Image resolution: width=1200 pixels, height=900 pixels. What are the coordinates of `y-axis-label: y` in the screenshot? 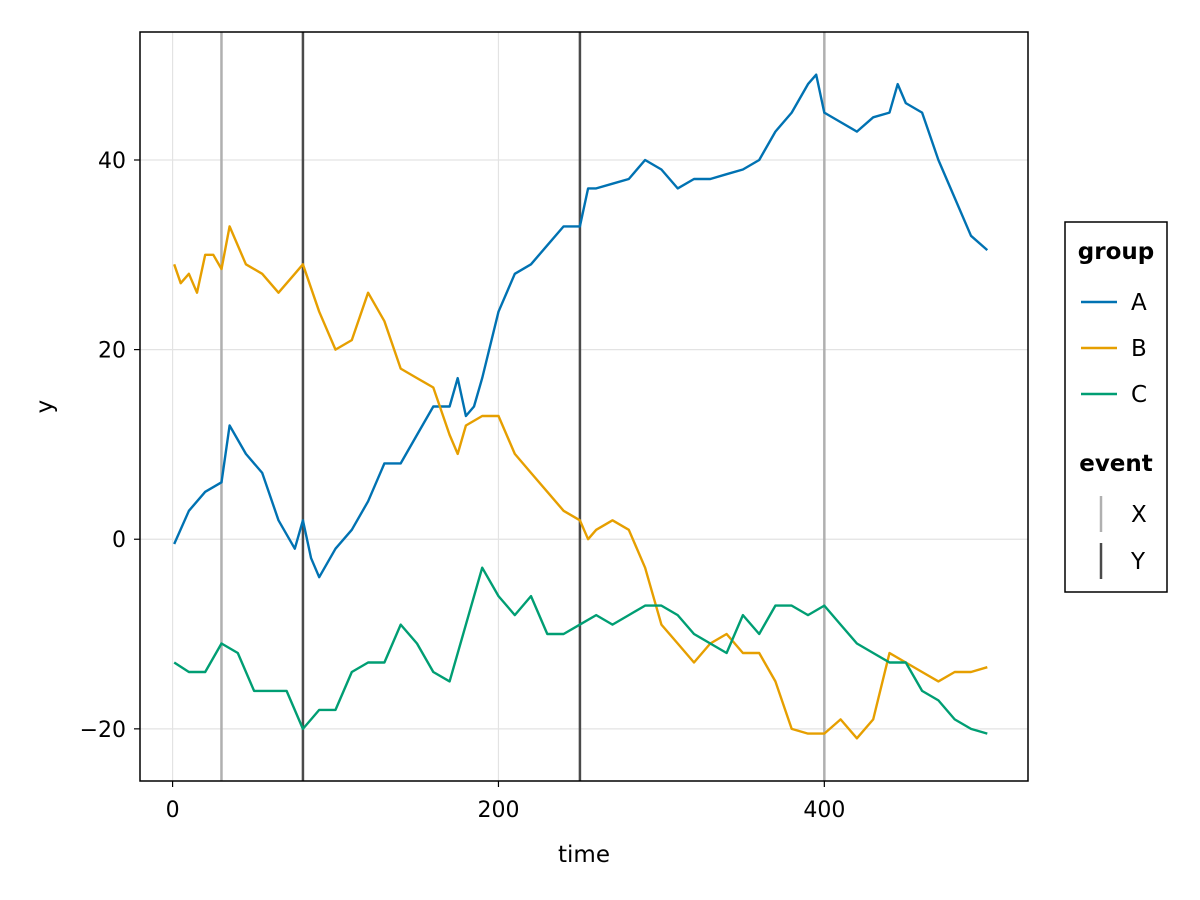 It's located at (45, 407).